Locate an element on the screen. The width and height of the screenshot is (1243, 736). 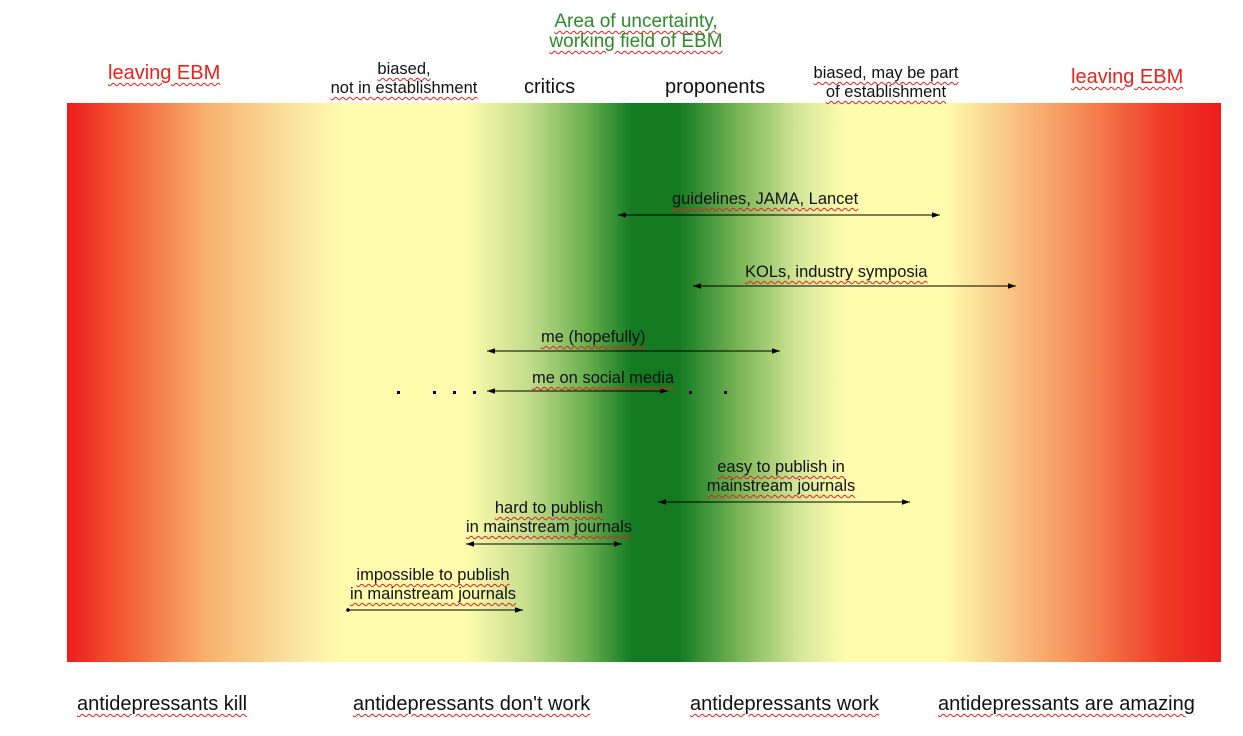
guidelines-text: guidelines, JAMA, Lancet is located at coordinates (765, 199).